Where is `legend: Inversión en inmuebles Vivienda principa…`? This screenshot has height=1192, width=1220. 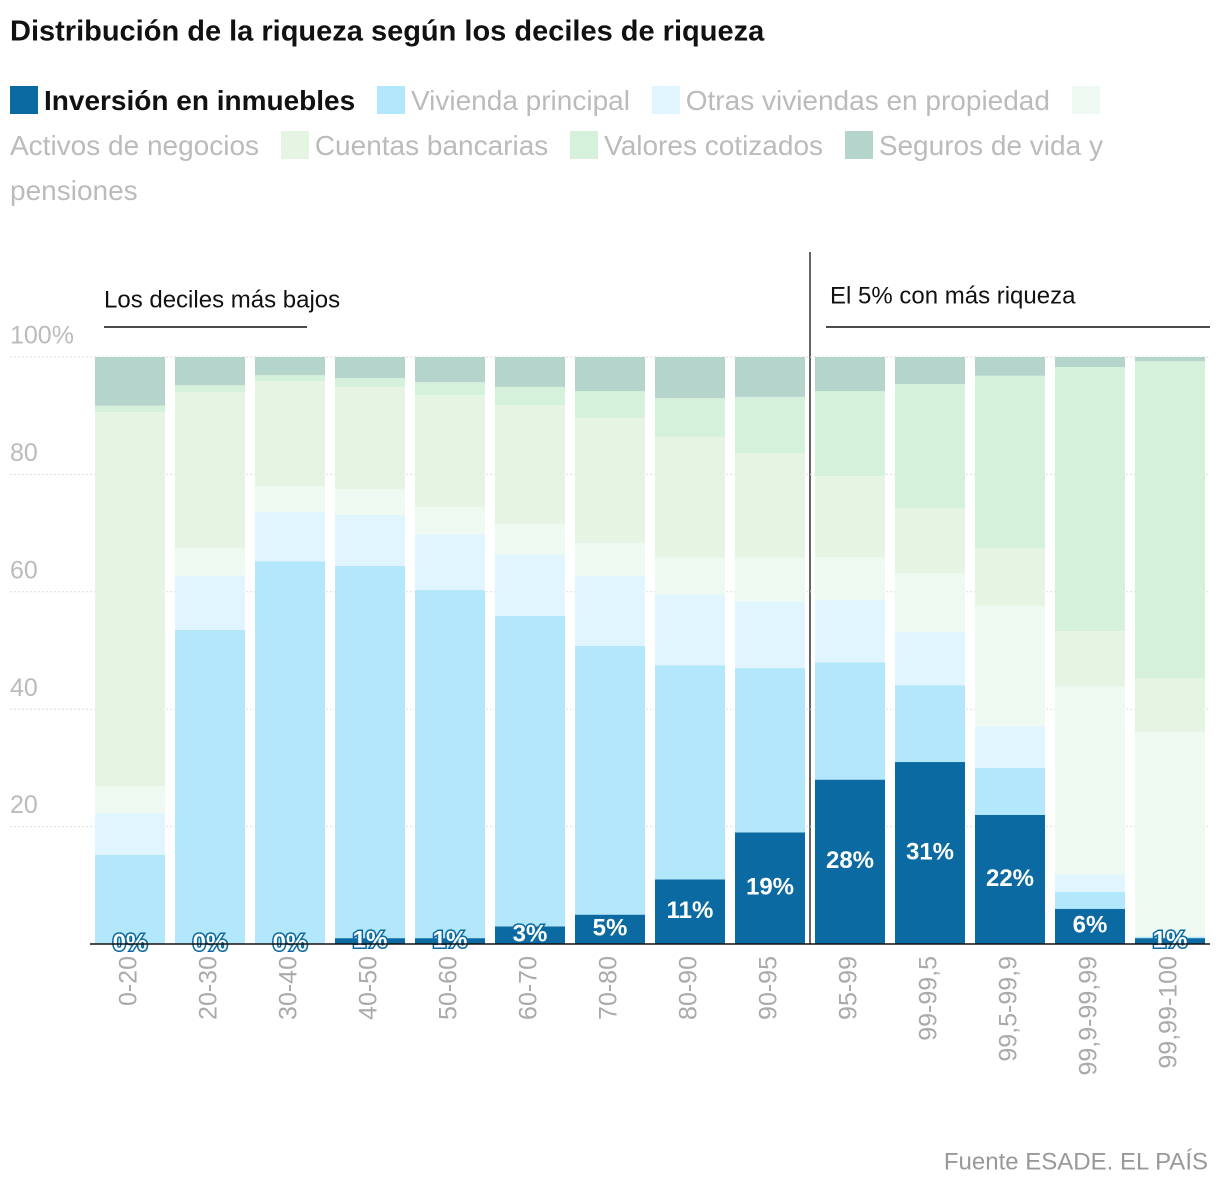
legend: Inversión en inmuebles Vivienda principa… is located at coordinates (595, 145).